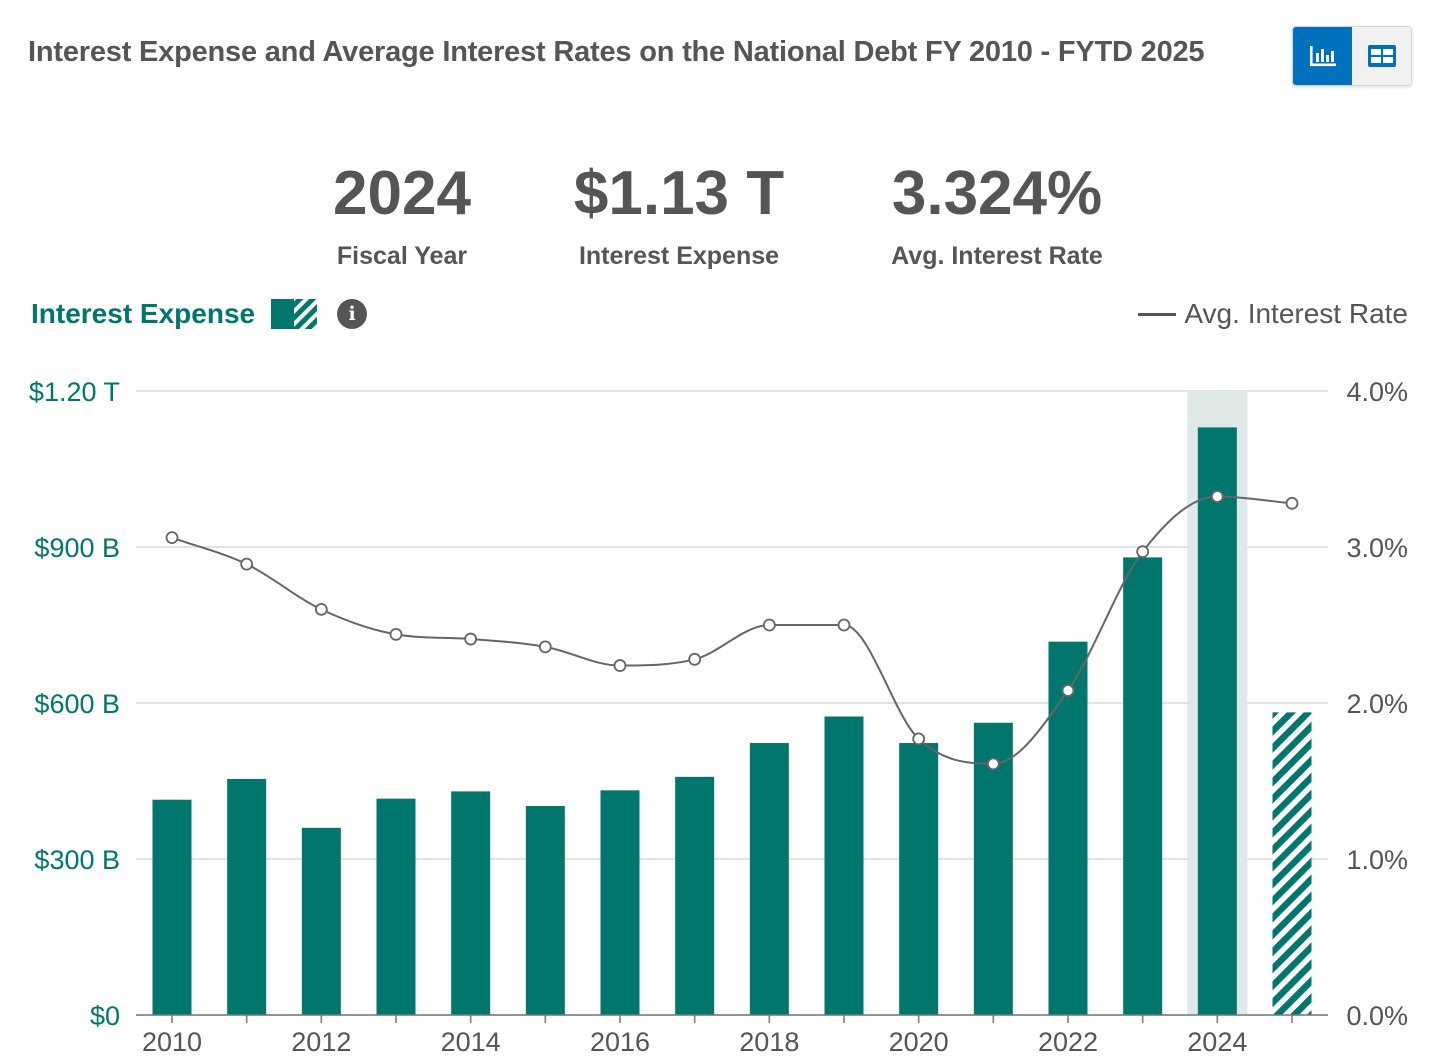 This screenshot has height=1060, width=1440. What do you see at coordinates (732, 1035) in the screenshot?
I see `x-axis: 2010 2012 2014 2016 2018 2020 2022 2024` at bounding box center [732, 1035].